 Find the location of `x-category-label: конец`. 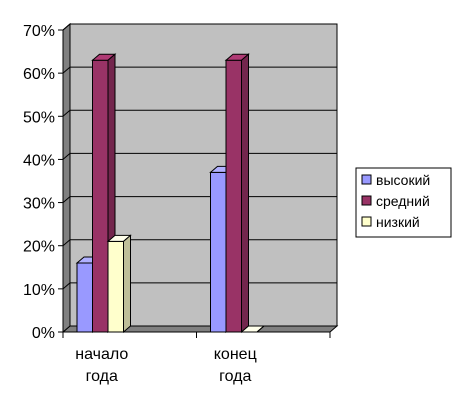

x-category-label: конец is located at coordinates (235, 354).